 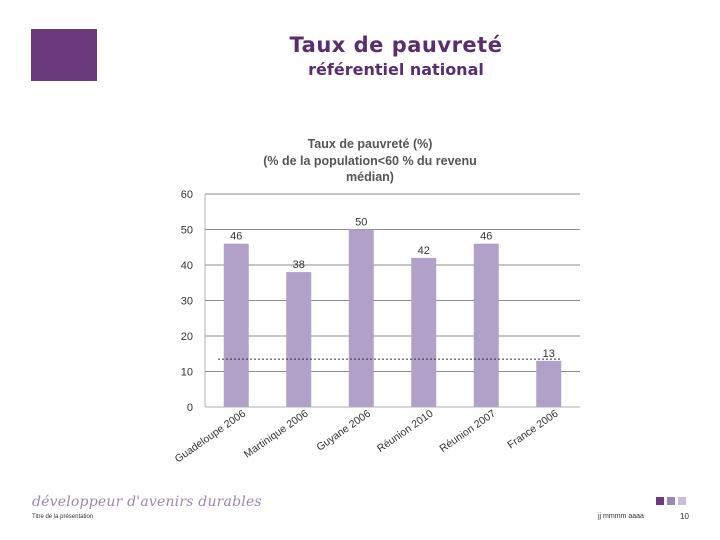 I want to click on y-tick-label: 40, so click(x=187, y=266).